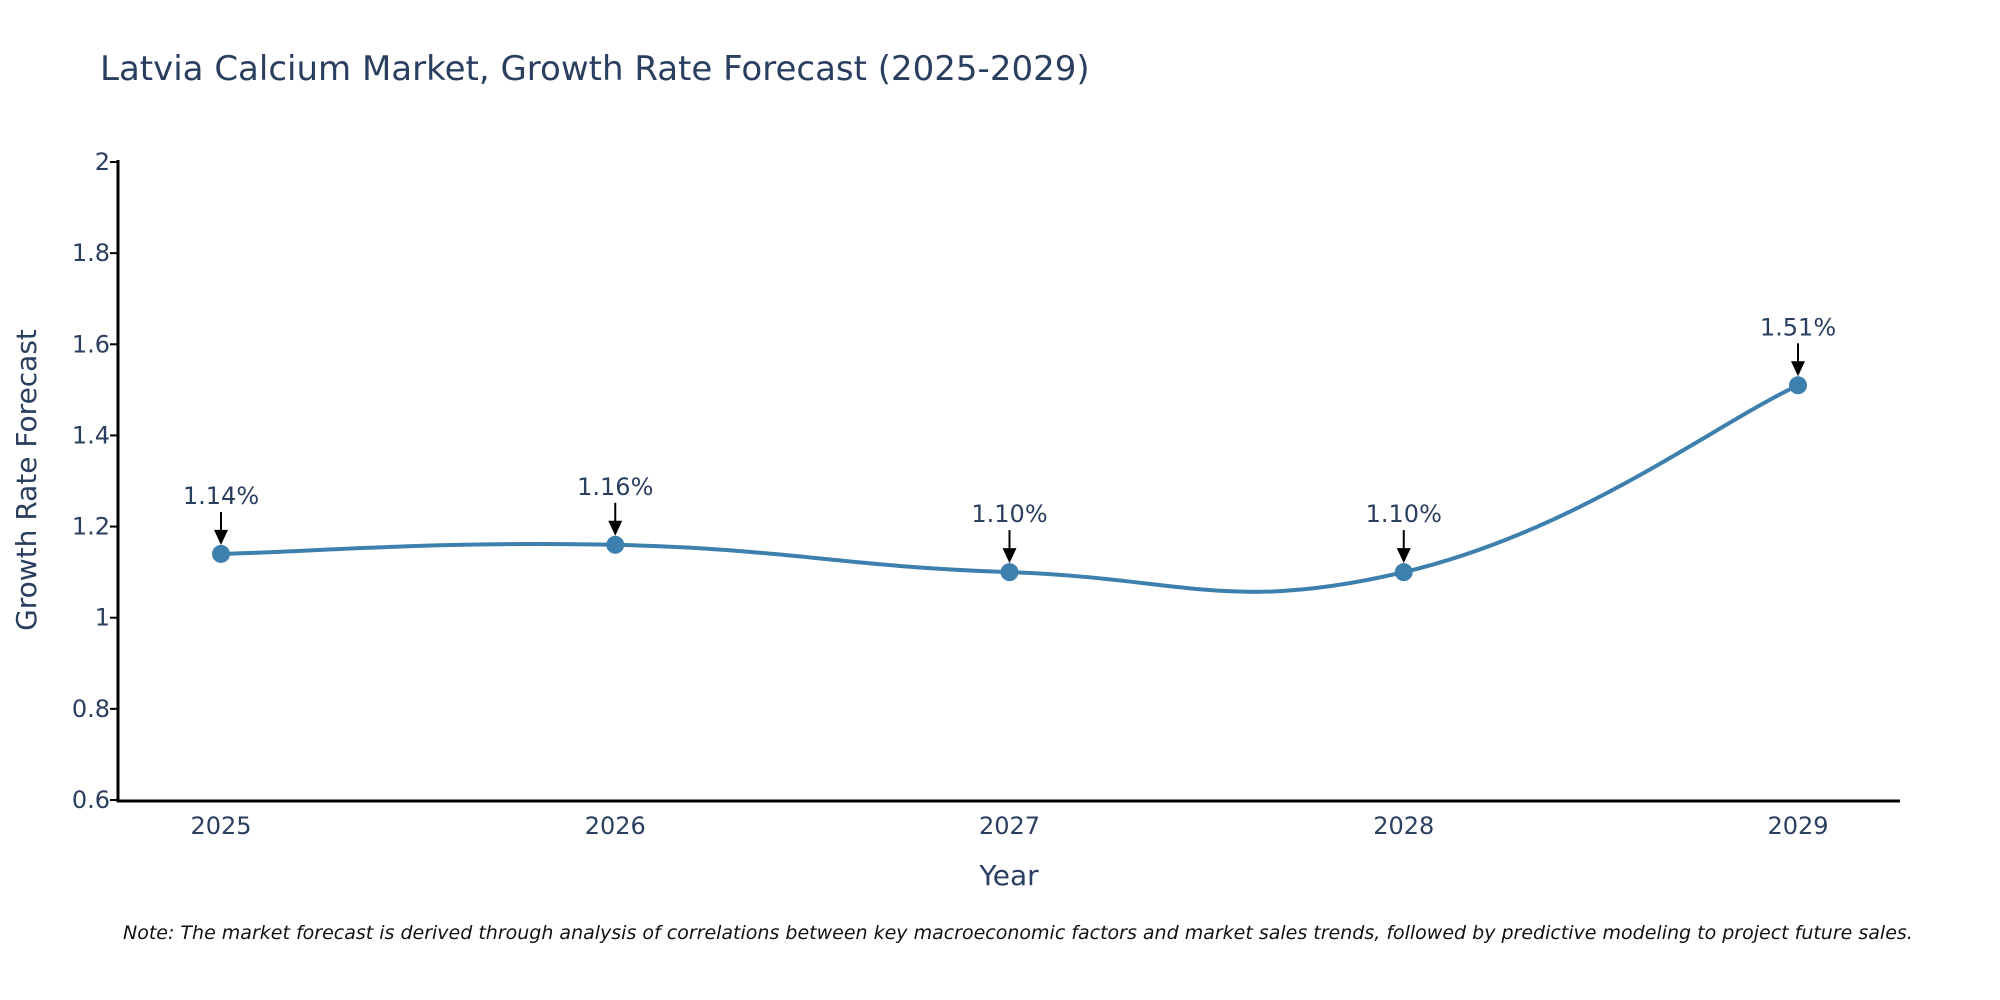  Describe the element at coordinates (102, 618) in the screenshot. I see `y-tick-label: 1` at that location.